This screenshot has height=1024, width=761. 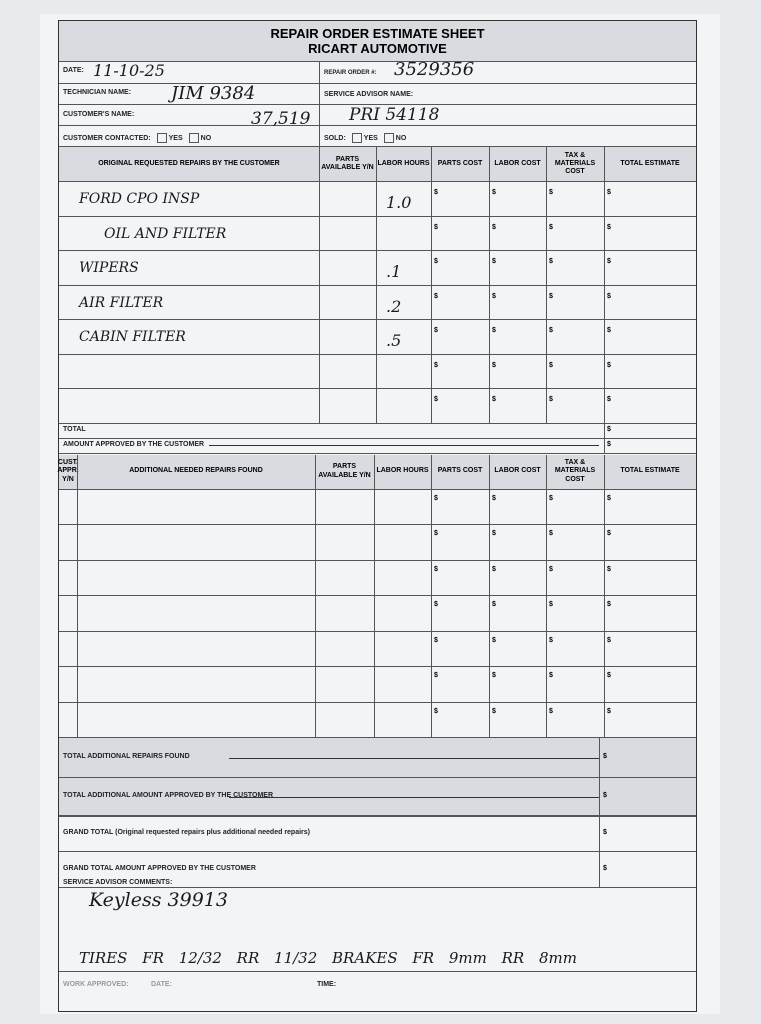 I want to click on sold-no-checkbox, so click(x=388, y=138).